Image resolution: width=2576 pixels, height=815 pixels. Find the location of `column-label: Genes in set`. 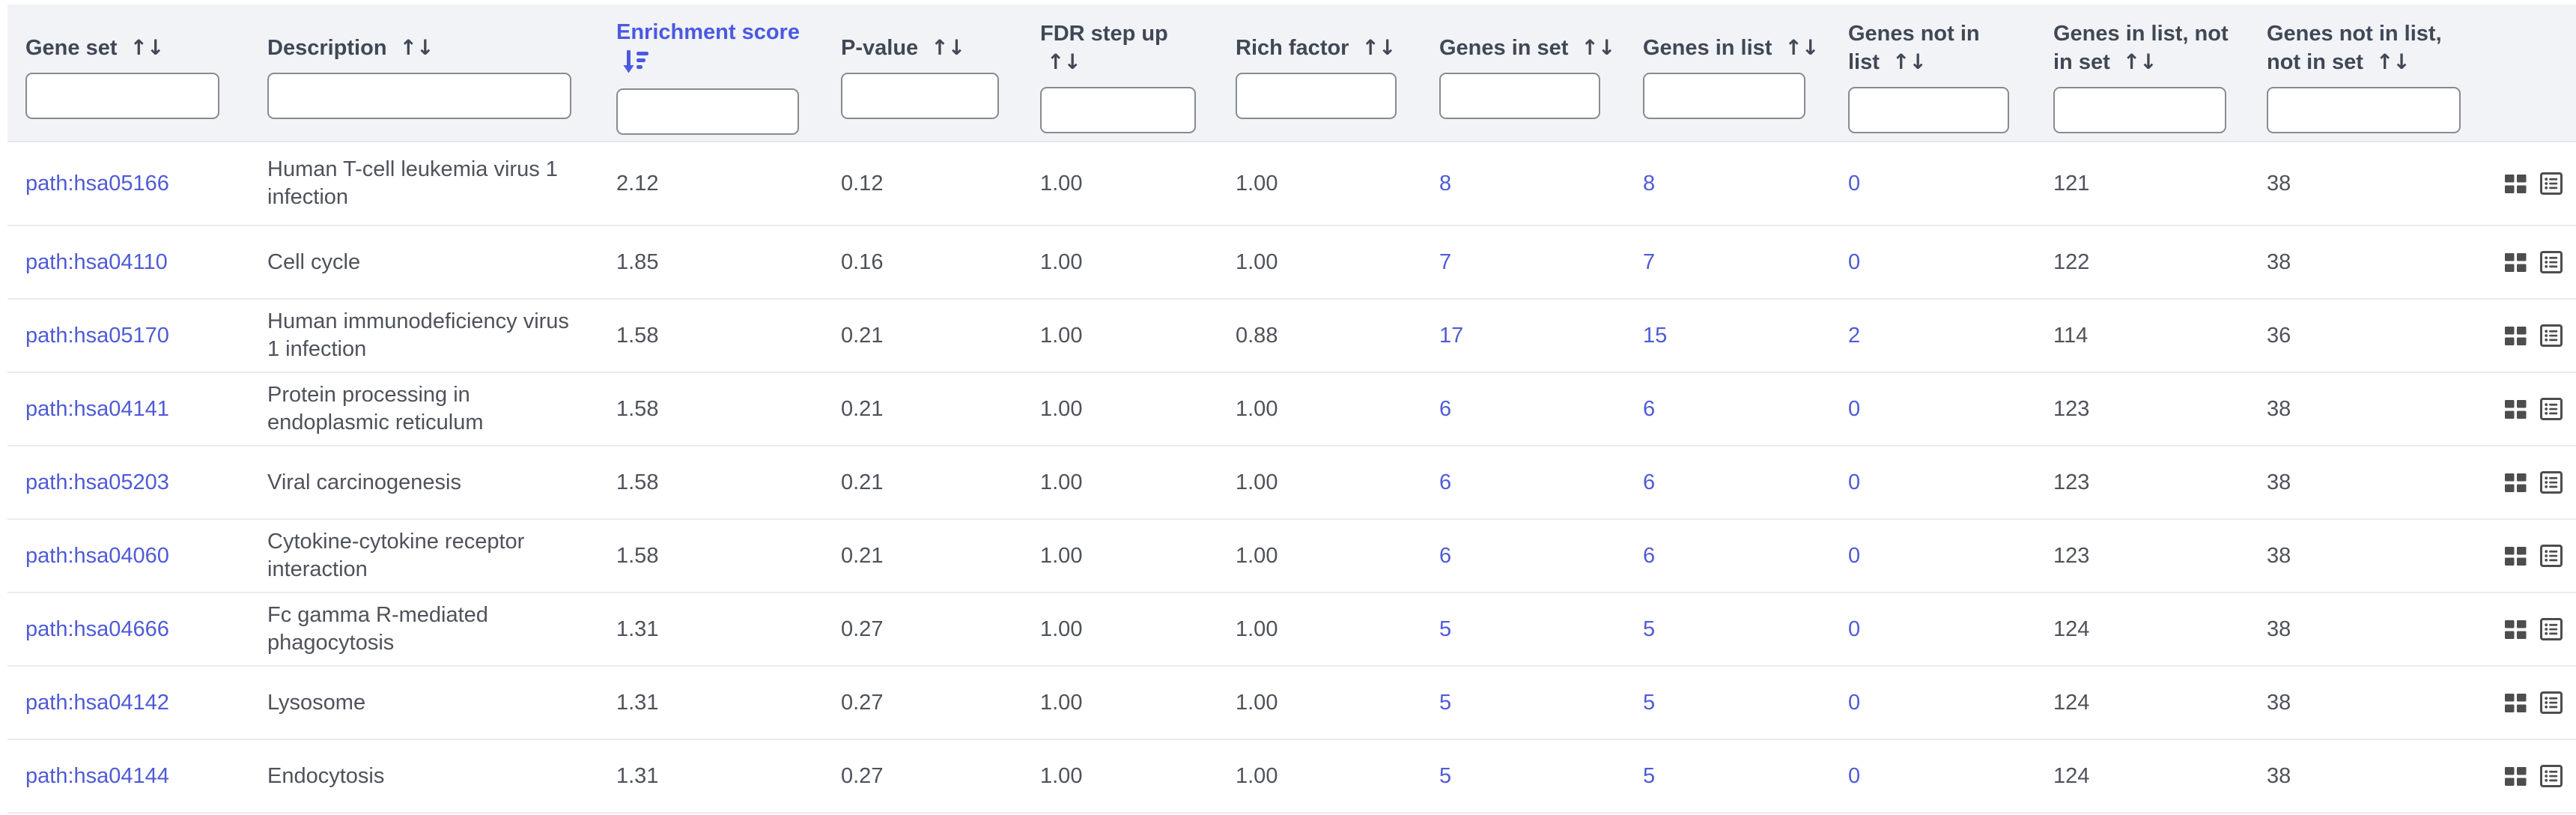

column-label: Genes in set is located at coordinates (1504, 48).